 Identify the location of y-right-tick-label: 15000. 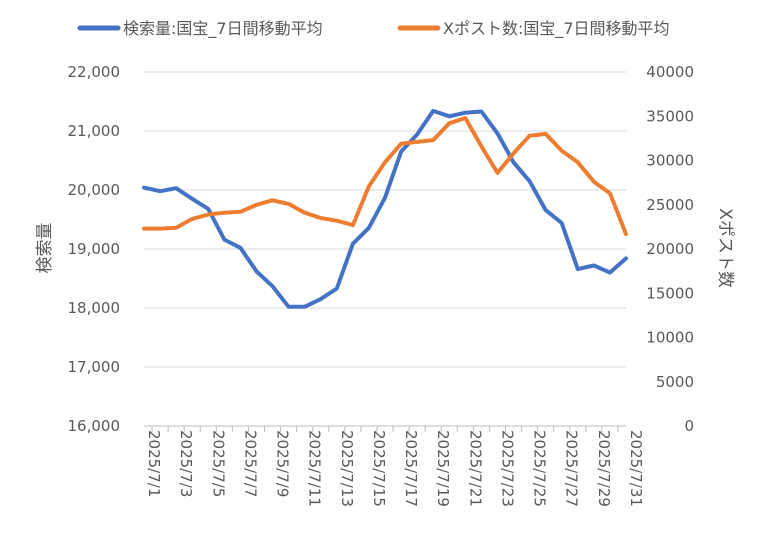
(670, 293).